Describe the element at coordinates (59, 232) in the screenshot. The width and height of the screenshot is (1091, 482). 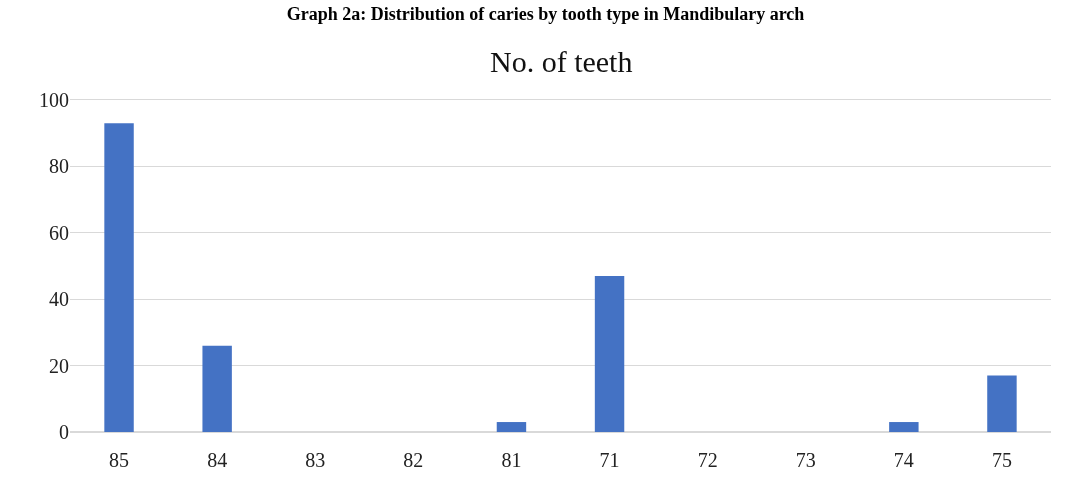
I see `y-tick-label: 60` at that location.